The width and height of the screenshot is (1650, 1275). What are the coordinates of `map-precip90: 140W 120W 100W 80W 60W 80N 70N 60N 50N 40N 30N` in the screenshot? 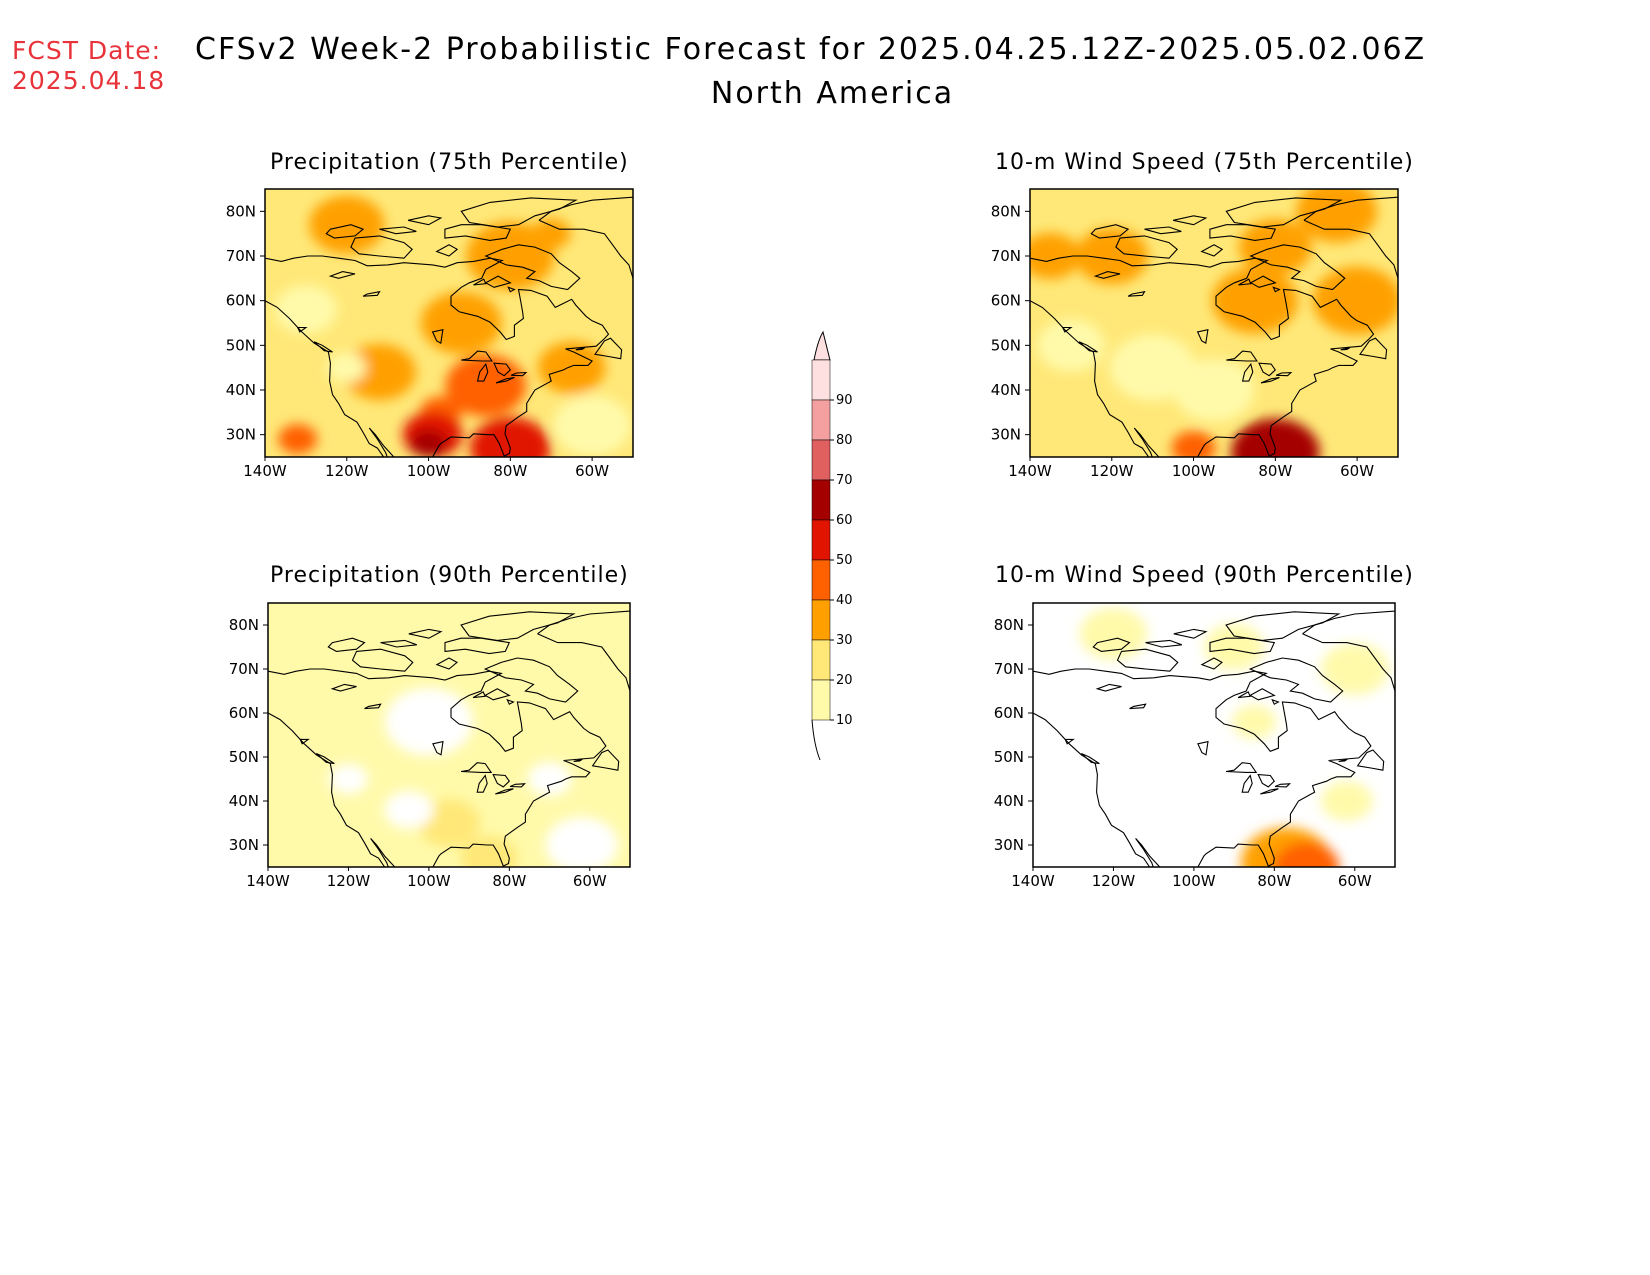 It's located at (430, 746).